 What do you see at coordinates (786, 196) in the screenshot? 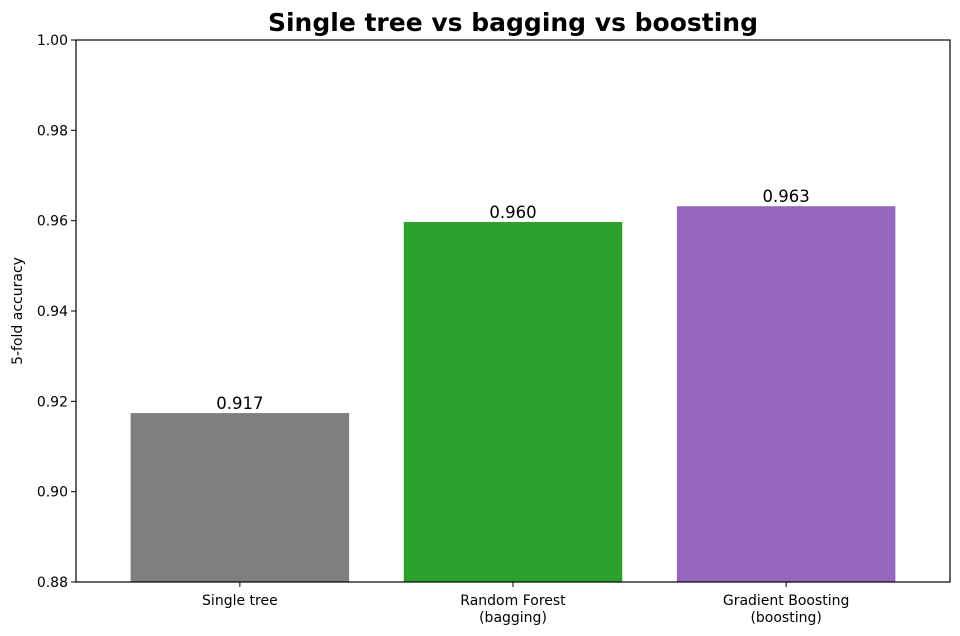
I see `bar-value-label: 0.963` at bounding box center [786, 196].